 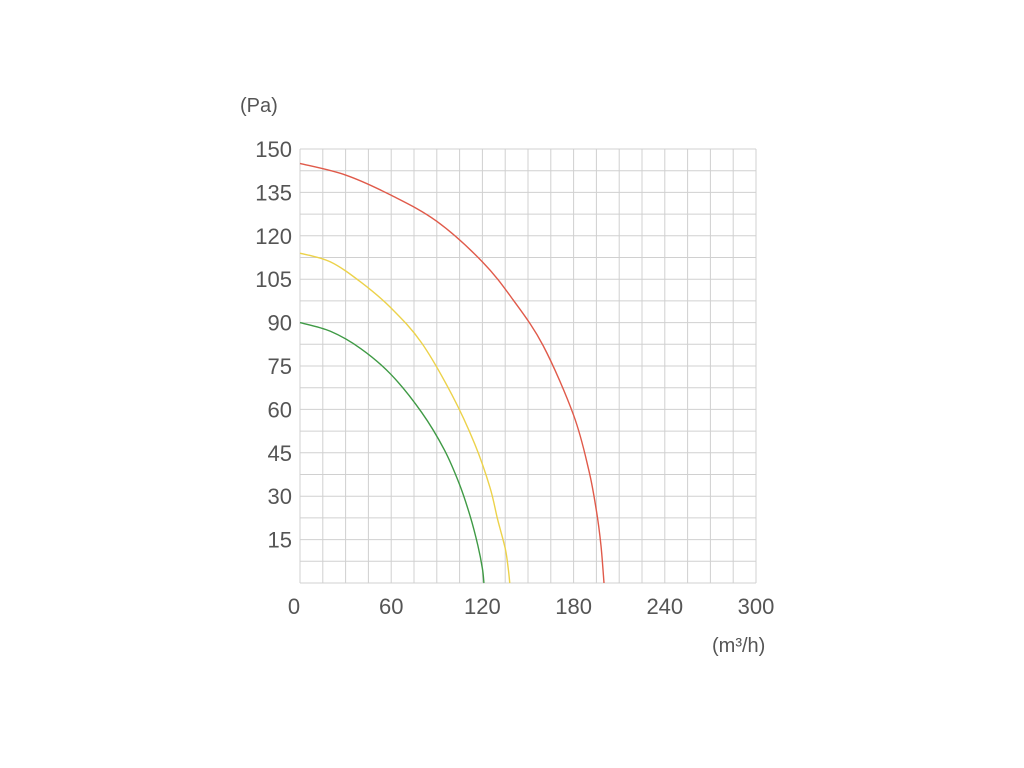 What do you see at coordinates (273, 192) in the screenshot?
I see `y-tick-label: 135` at bounding box center [273, 192].